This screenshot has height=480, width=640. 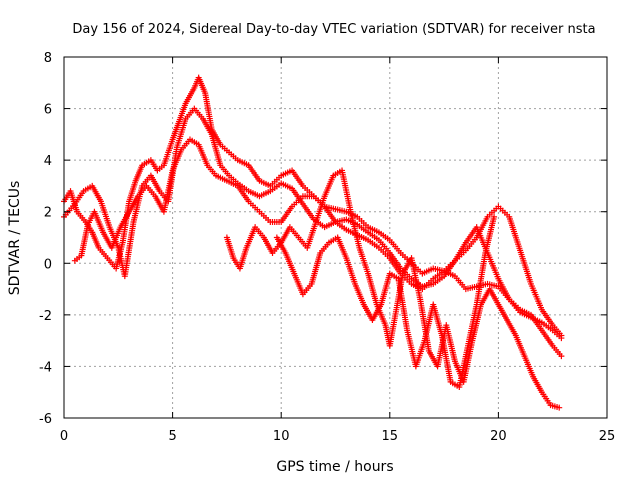 I want to click on y-tick-label: -4, so click(x=45, y=367).